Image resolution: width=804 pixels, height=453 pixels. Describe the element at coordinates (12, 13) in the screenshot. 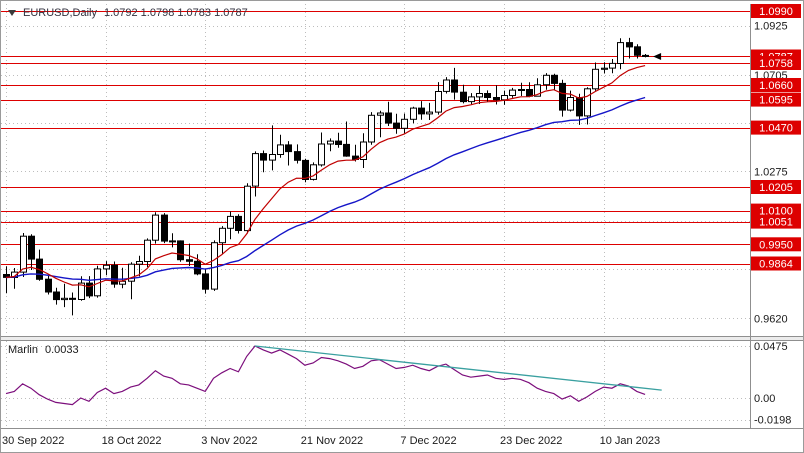

I see `chart-dropdown-icon` at that location.